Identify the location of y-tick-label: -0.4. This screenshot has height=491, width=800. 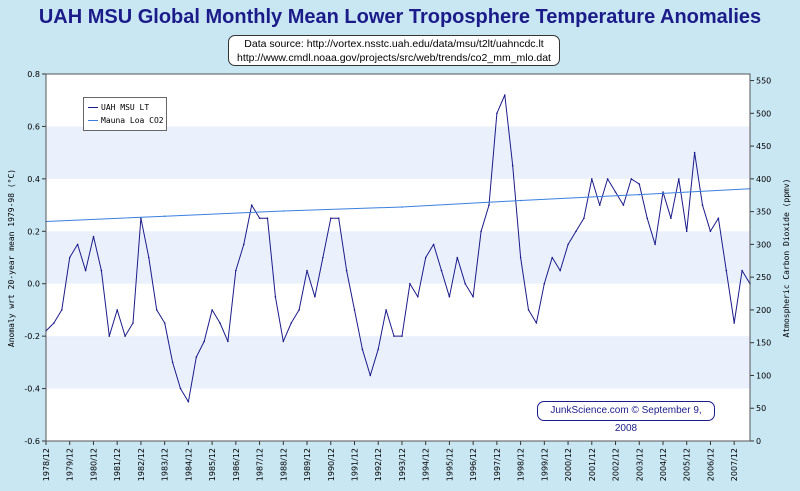
(32, 389).